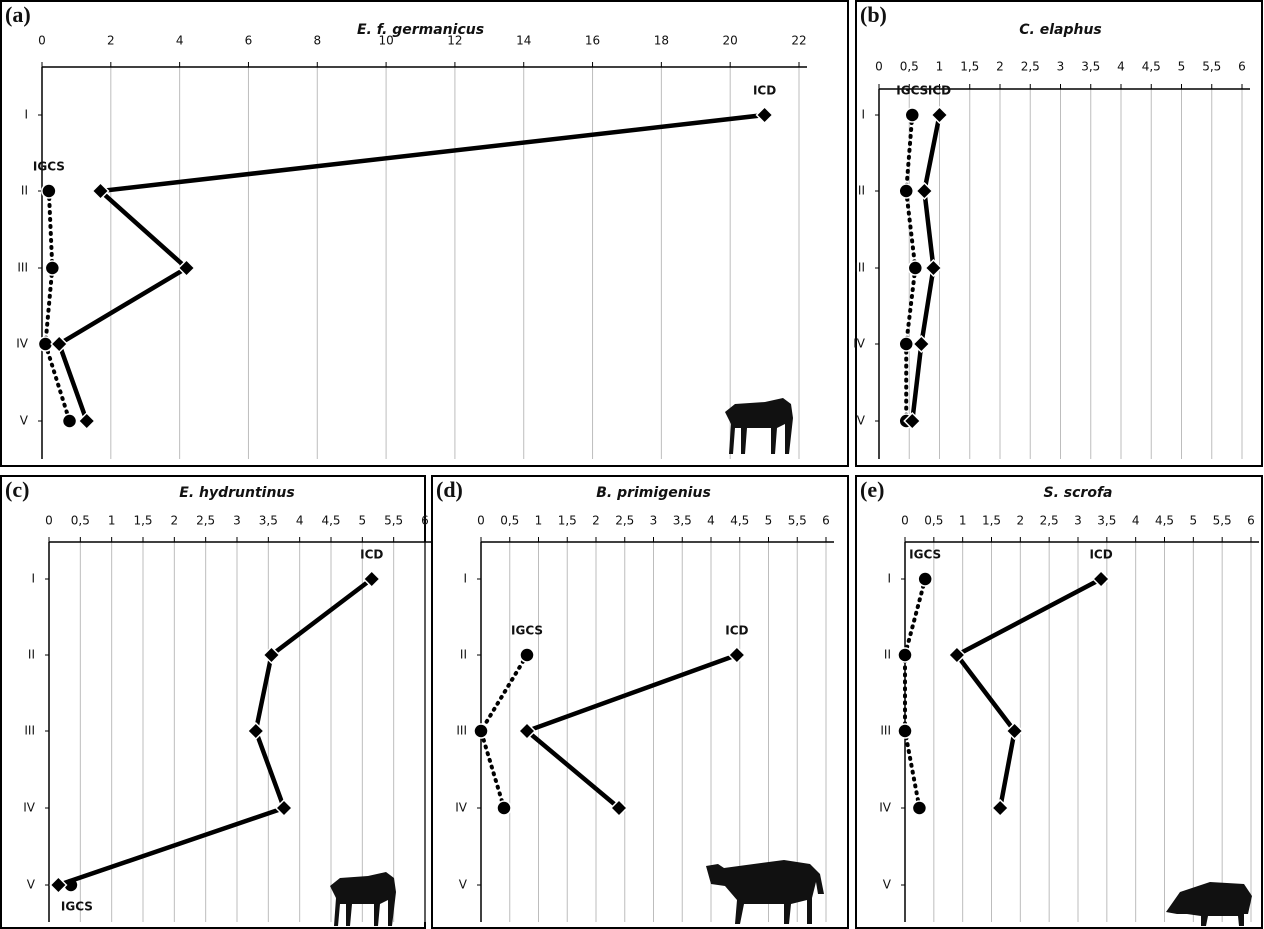  Describe the element at coordinates (765, 892) in the screenshot. I see `aurochs-silhouette` at that location.